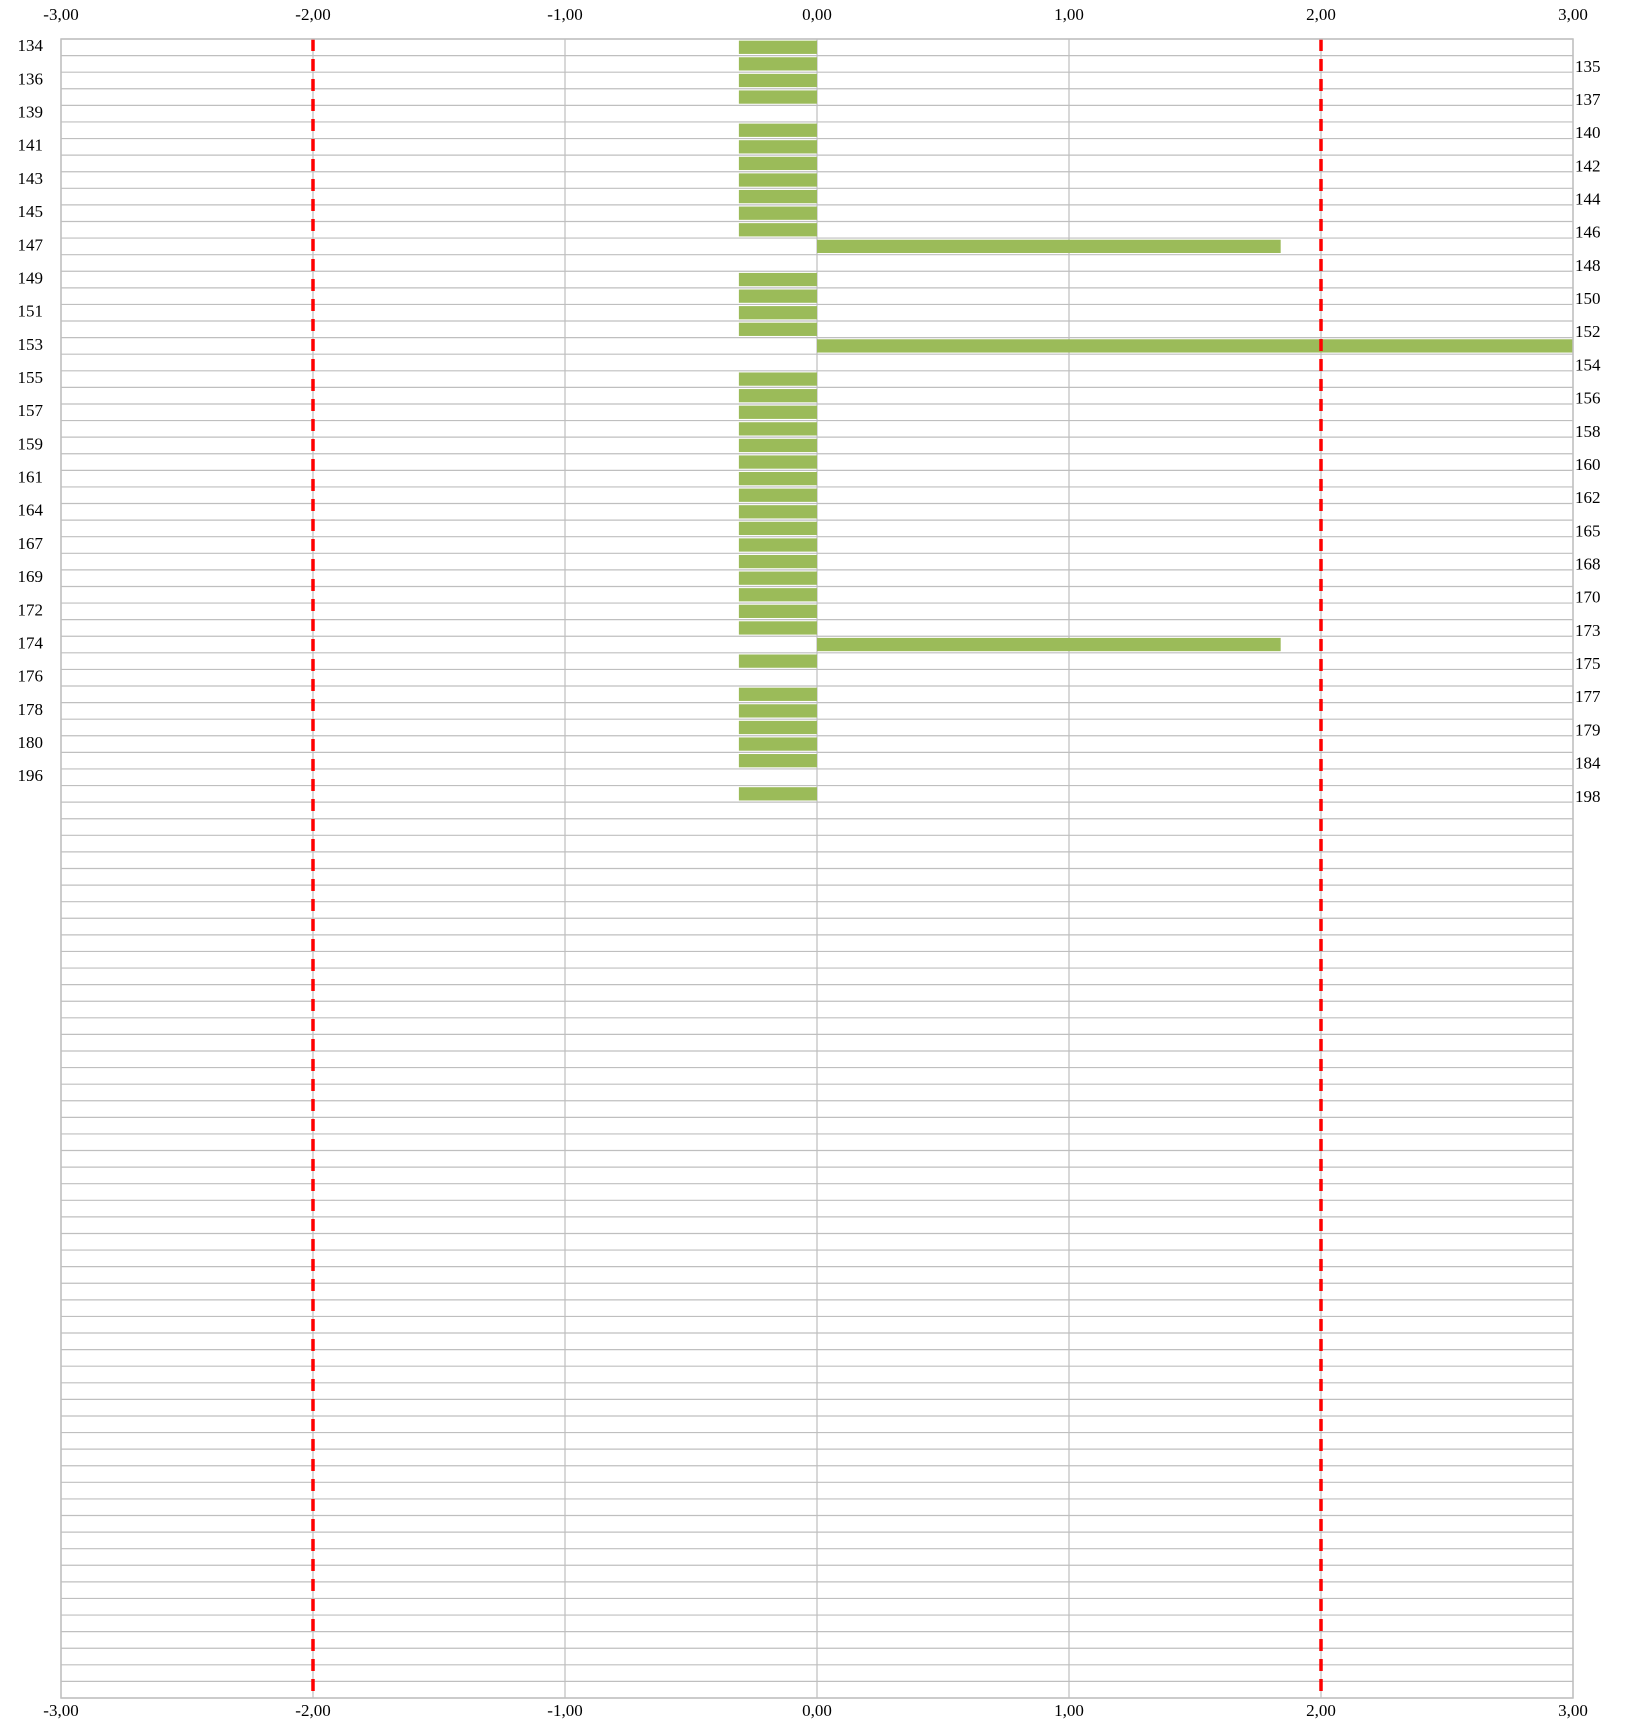 This screenshot has width=1632, height=1725. What do you see at coordinates (1588, 431) in the screenshot?
I see `y-tick-label-right: 158` at bounding box center [1588, 431].